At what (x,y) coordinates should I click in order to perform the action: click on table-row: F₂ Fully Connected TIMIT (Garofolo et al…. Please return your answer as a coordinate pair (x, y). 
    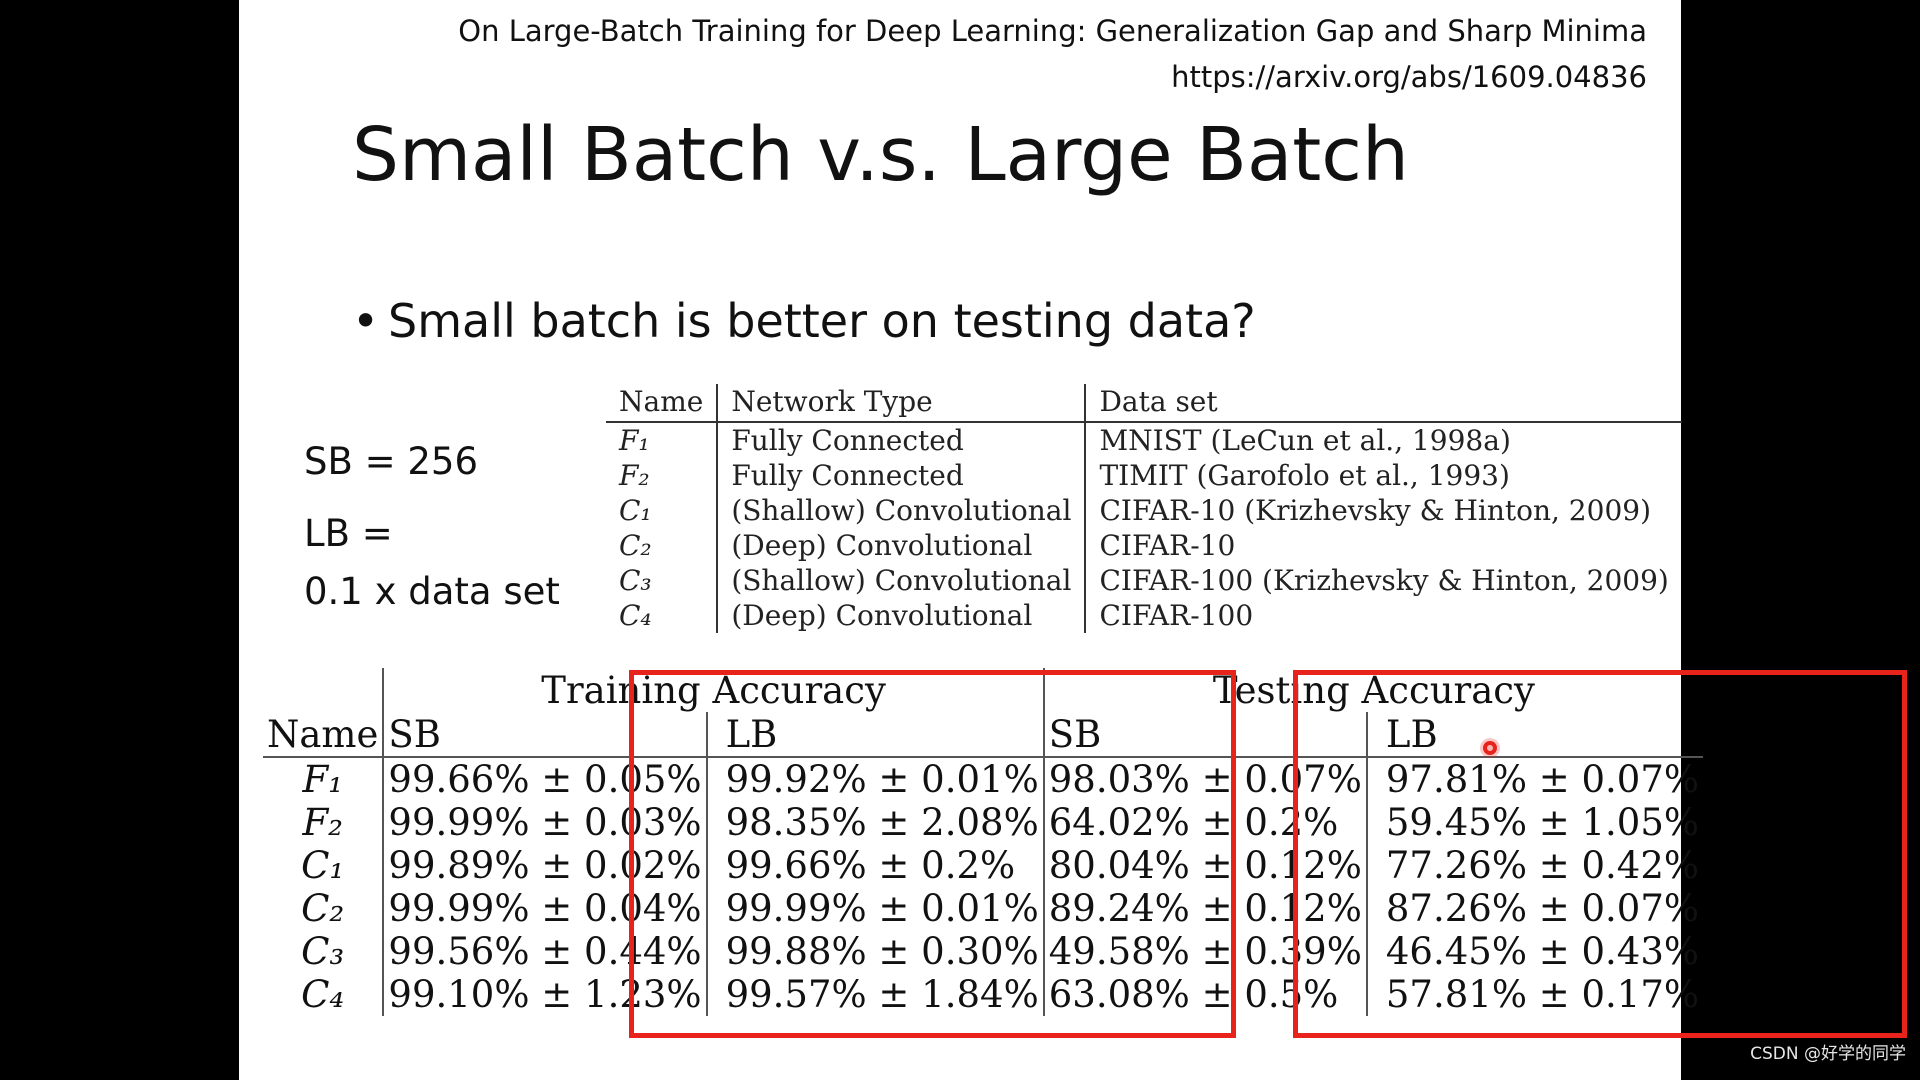
    Looking at the image, I should click on (1144, 475).